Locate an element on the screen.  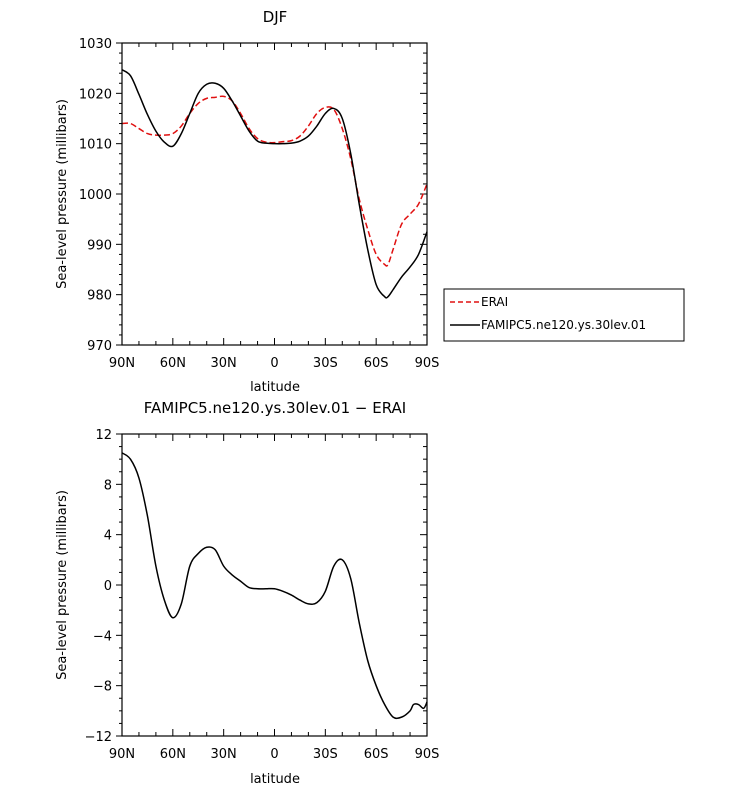
bottom-x-tick-label: 90S is located at coordinates (427, 754).